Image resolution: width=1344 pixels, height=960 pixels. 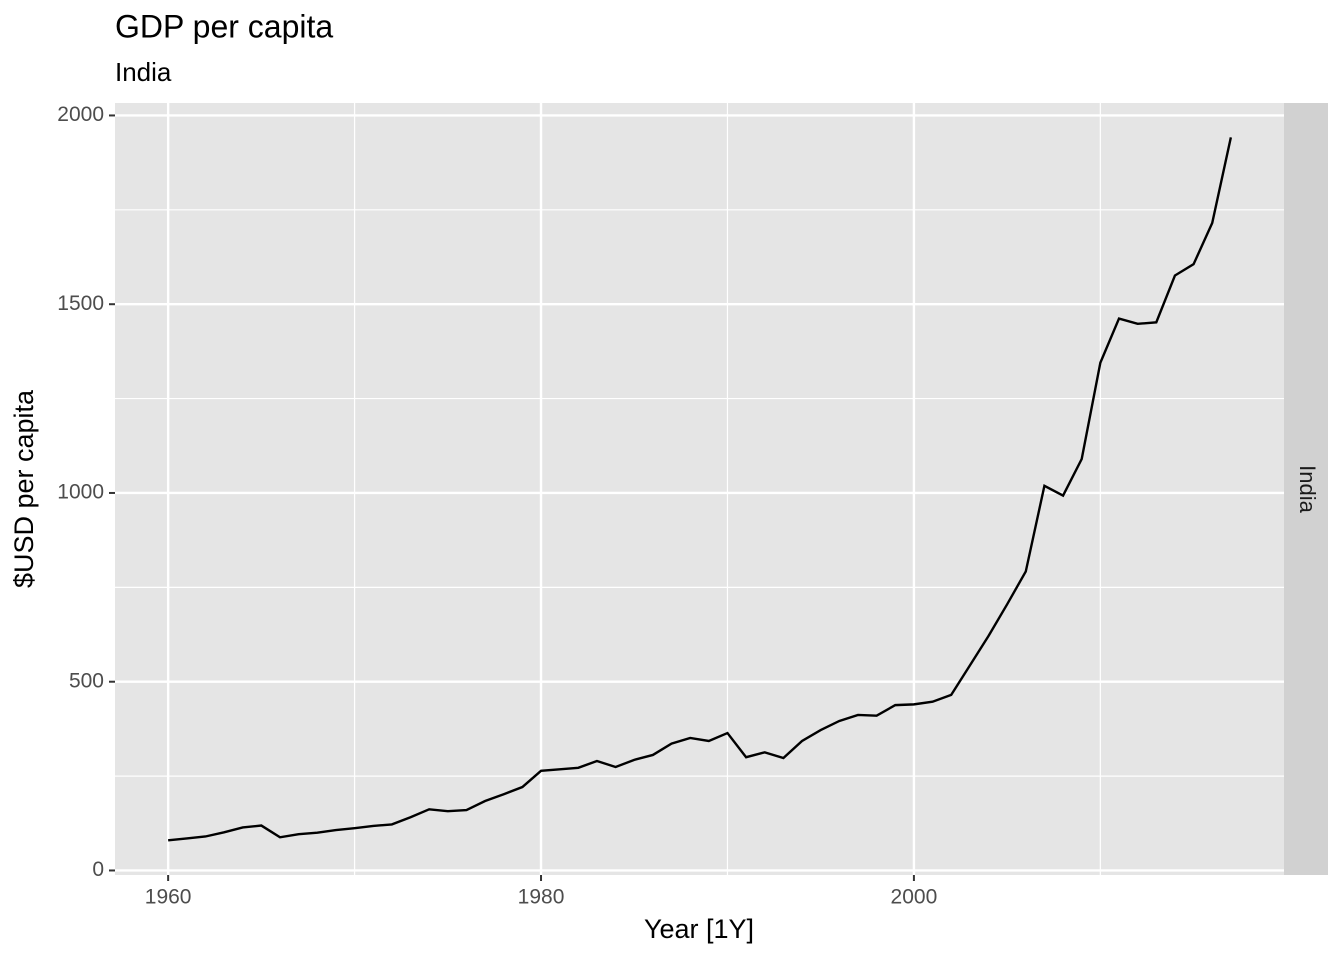 What do you see at coordinates (80, 492) in the screenshot?
I see `y-tick-label: 1000` at bounding box center [80, 492].